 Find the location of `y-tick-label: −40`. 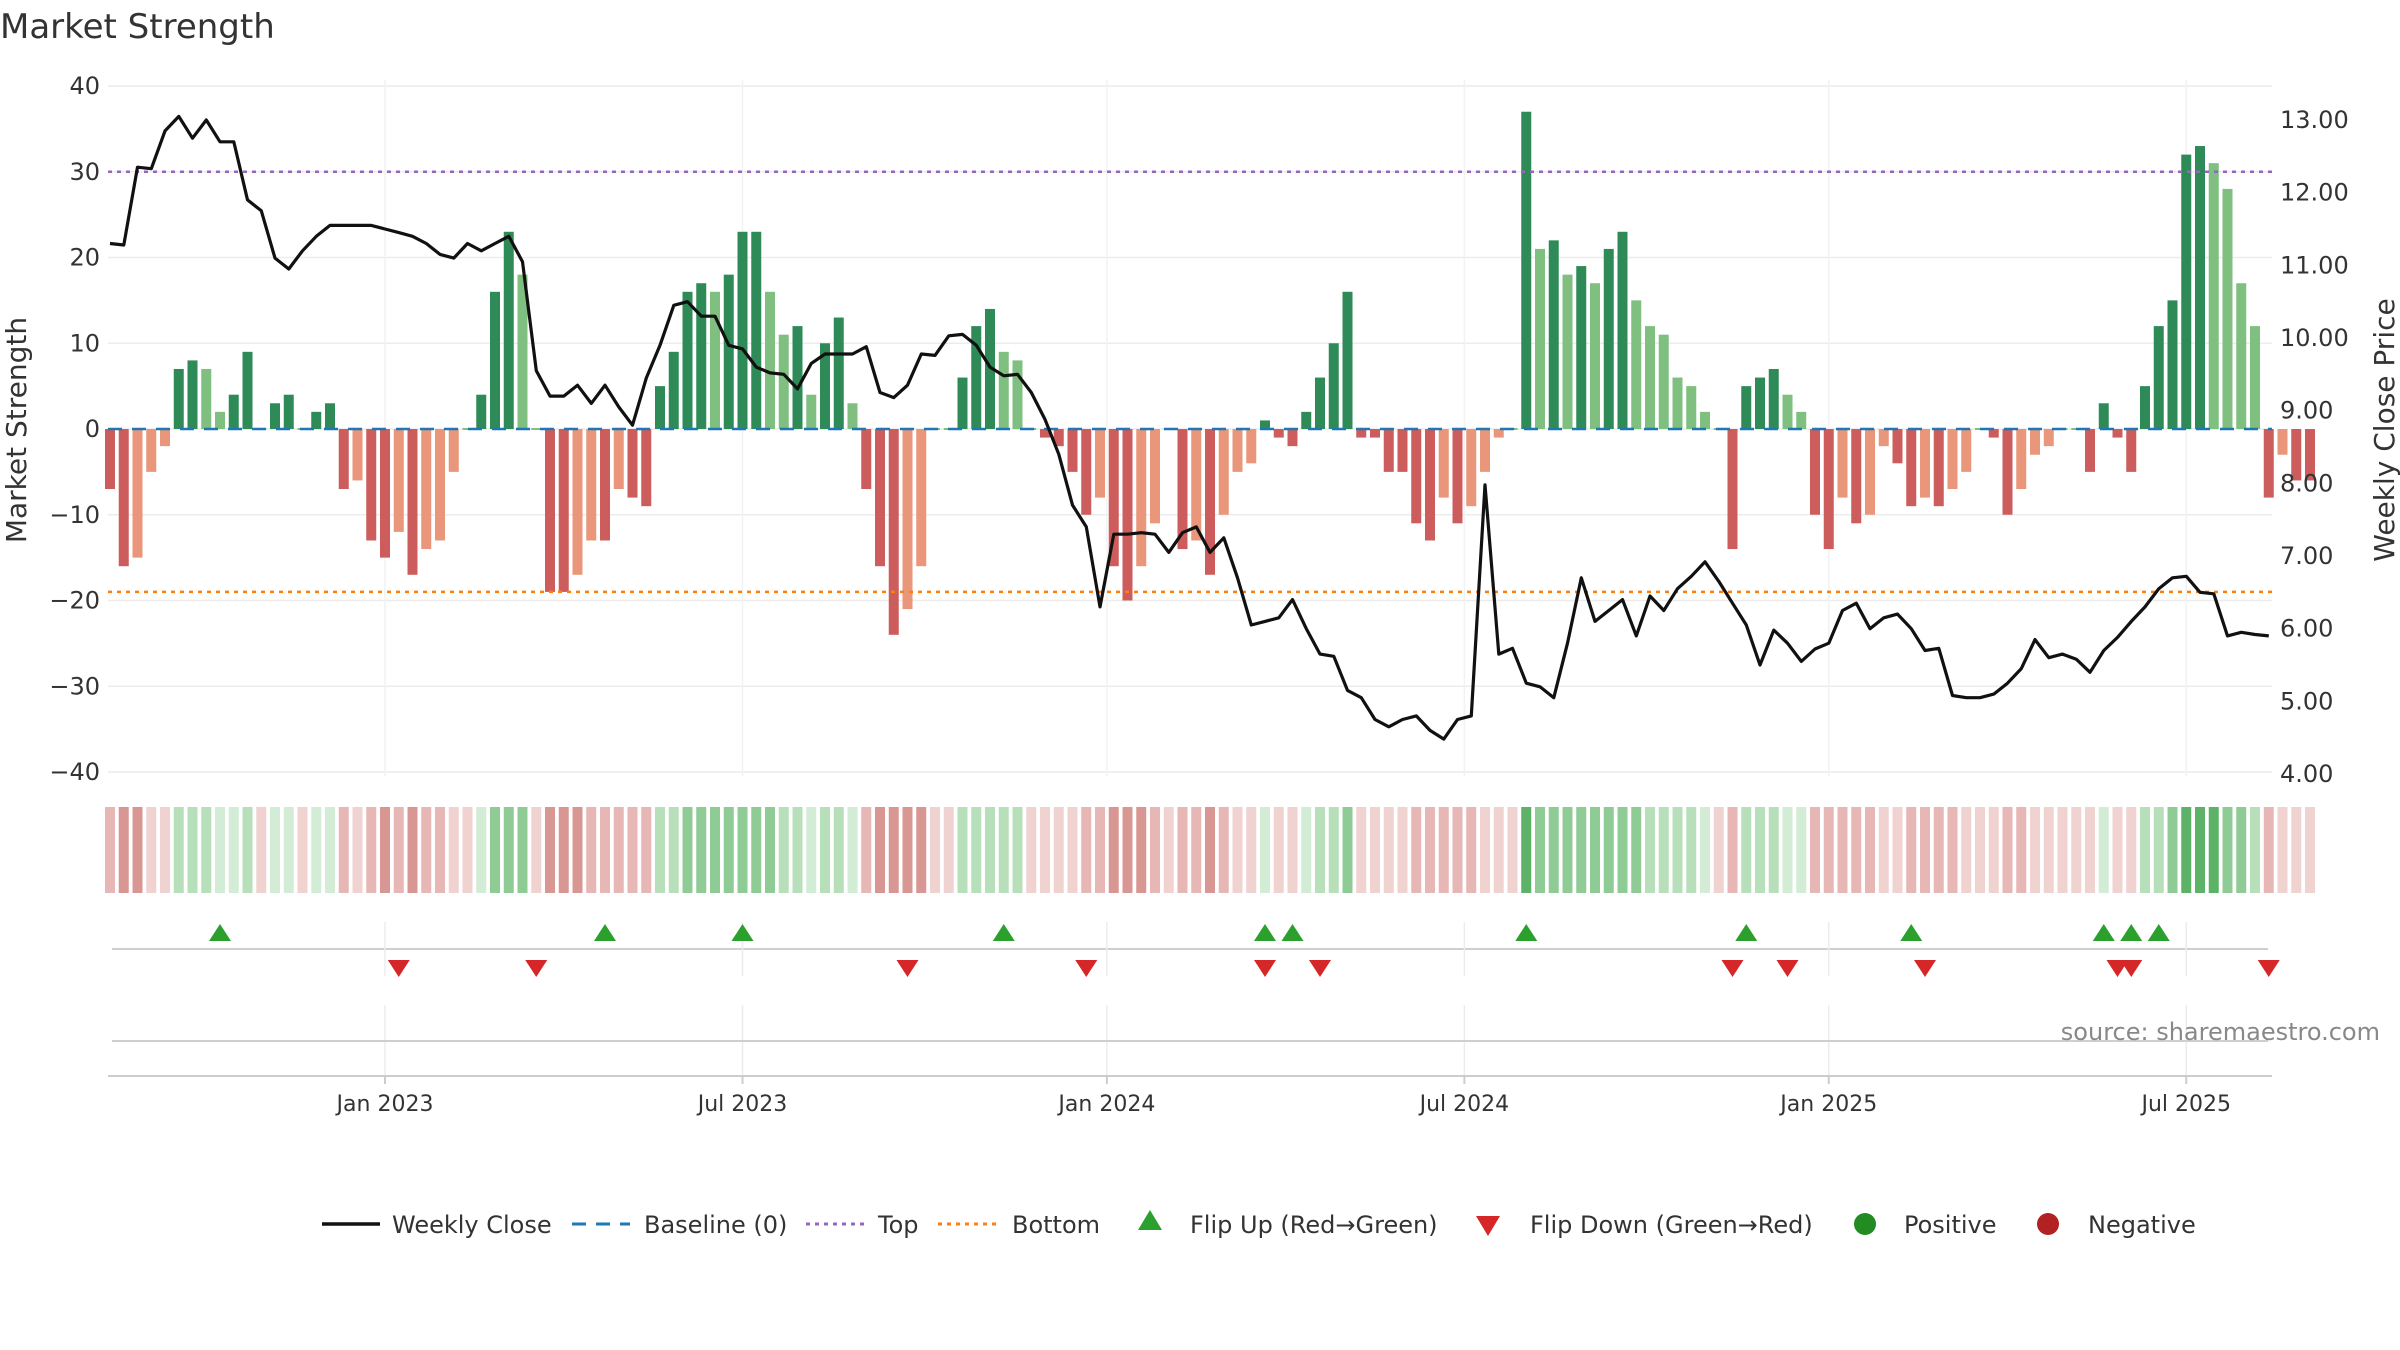

y-tick-label: −40 is located at coordinates (74, 772).